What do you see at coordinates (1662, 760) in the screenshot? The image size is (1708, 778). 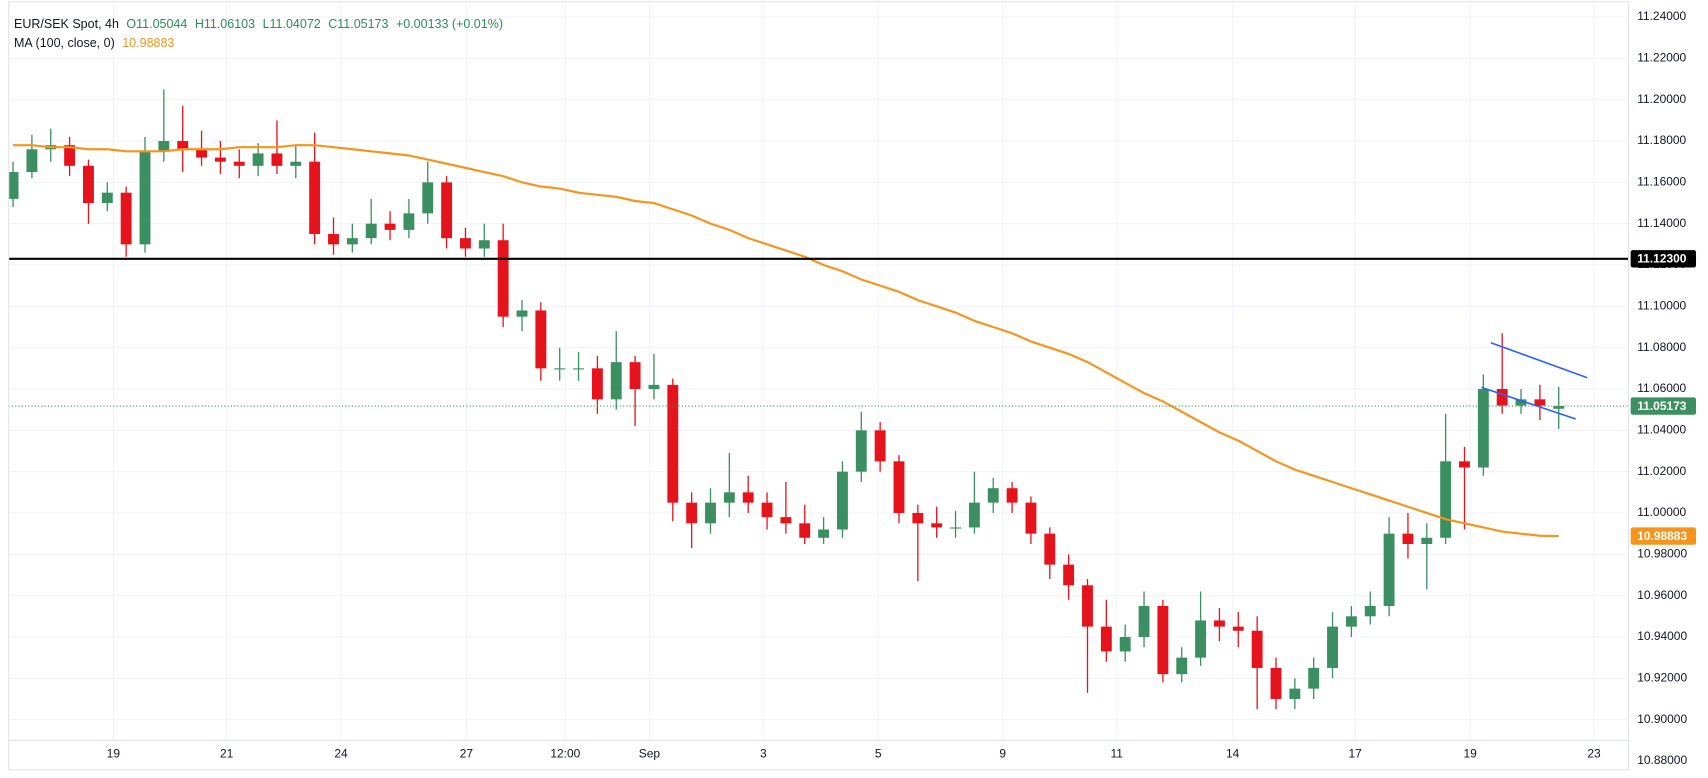 I see `y-tick-label: 10.88000` at bounding box center [1662, 760].